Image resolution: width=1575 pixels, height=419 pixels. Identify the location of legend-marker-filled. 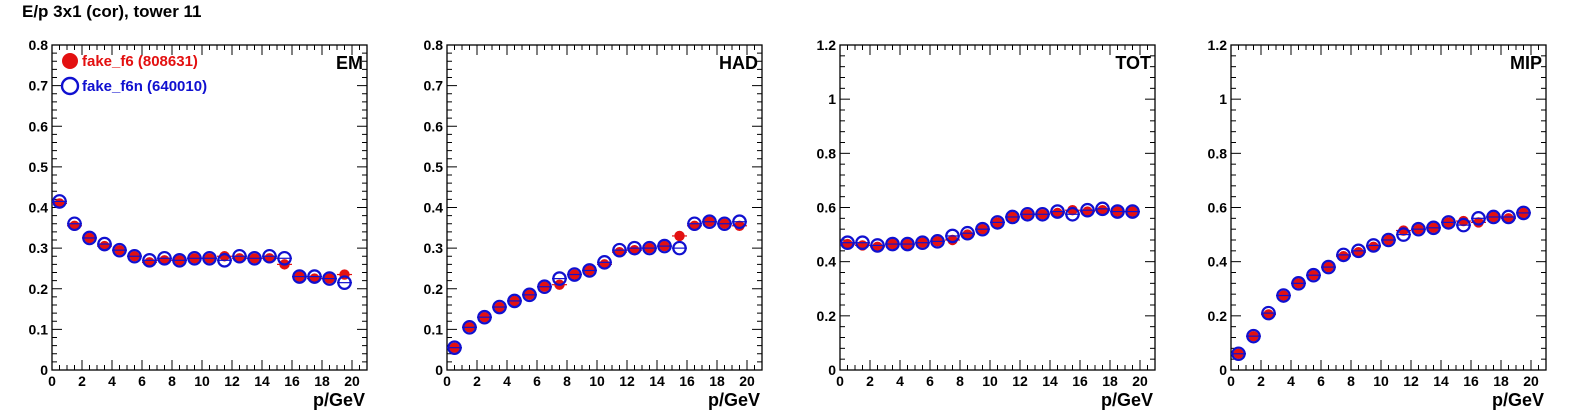
(70, 61).